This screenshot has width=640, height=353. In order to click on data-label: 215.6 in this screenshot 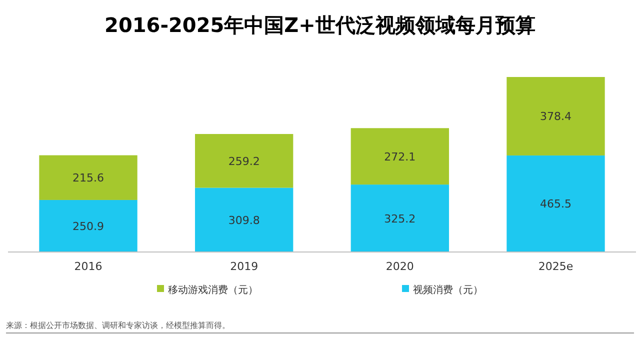, I will do `click(88, 178)`.